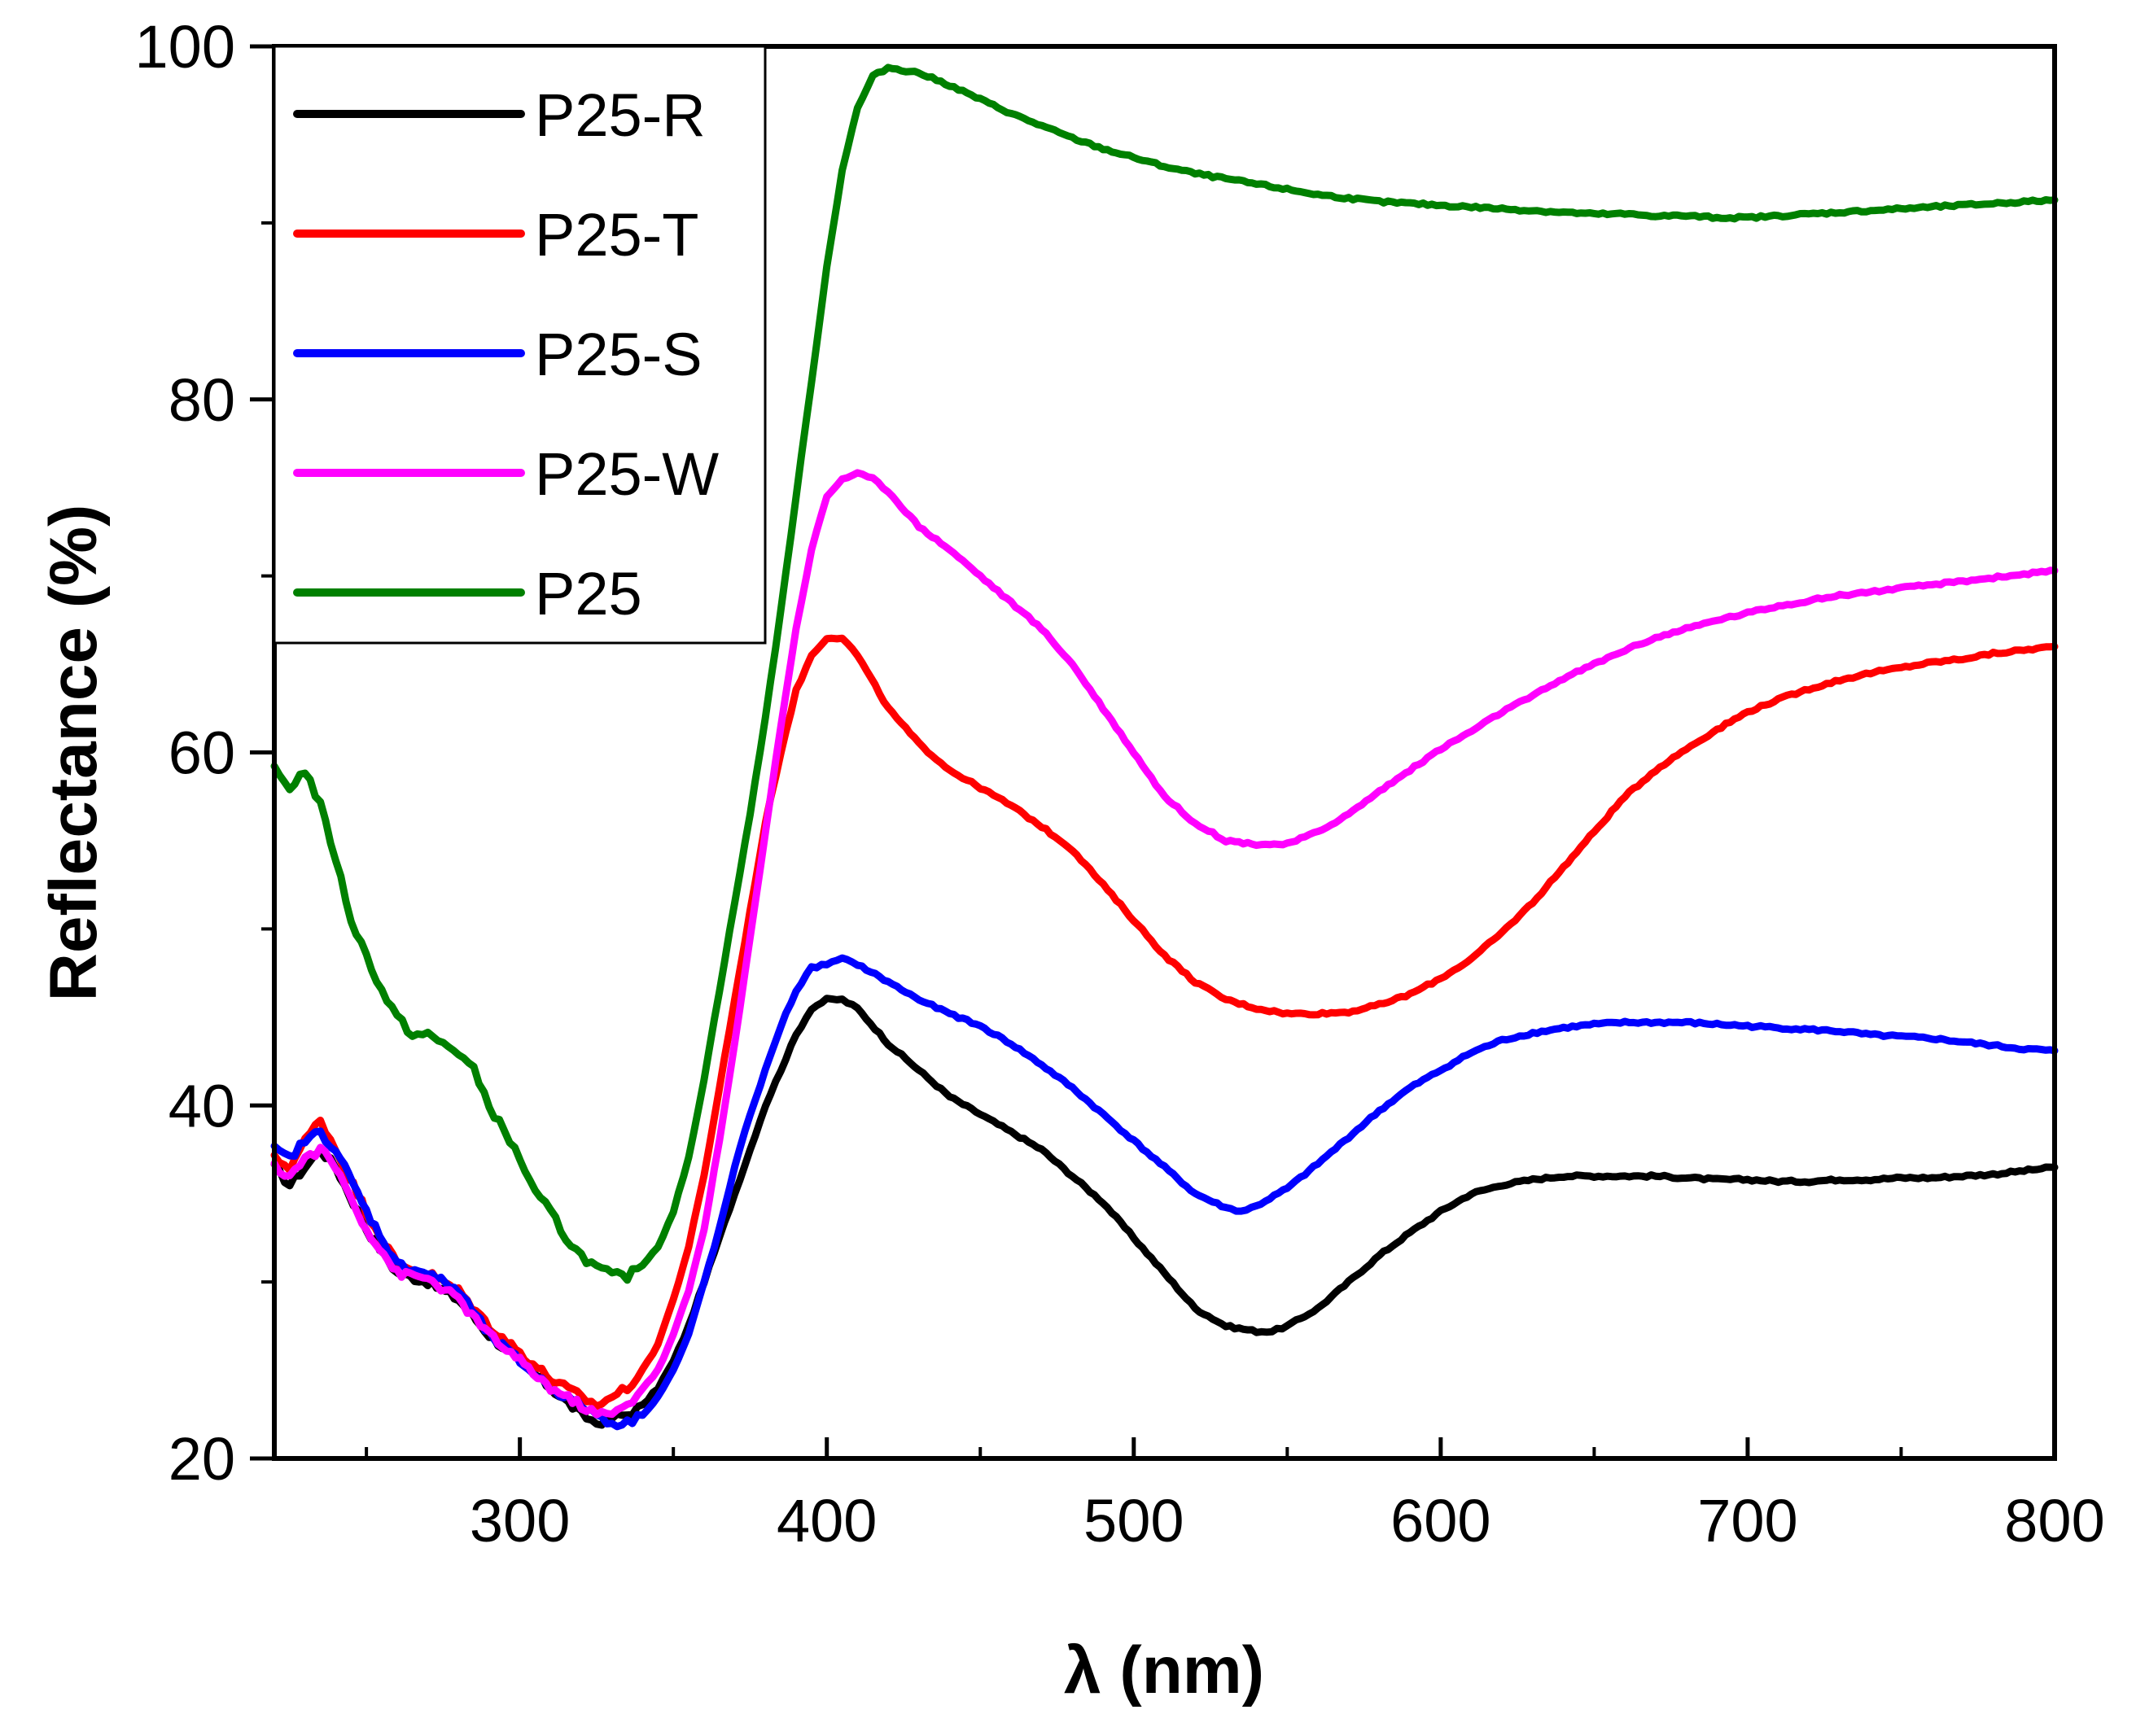  Describe the element at coordinates (74, 753) in the screenshot. I see `y-axis-title: Reflectance (%)` at that location.